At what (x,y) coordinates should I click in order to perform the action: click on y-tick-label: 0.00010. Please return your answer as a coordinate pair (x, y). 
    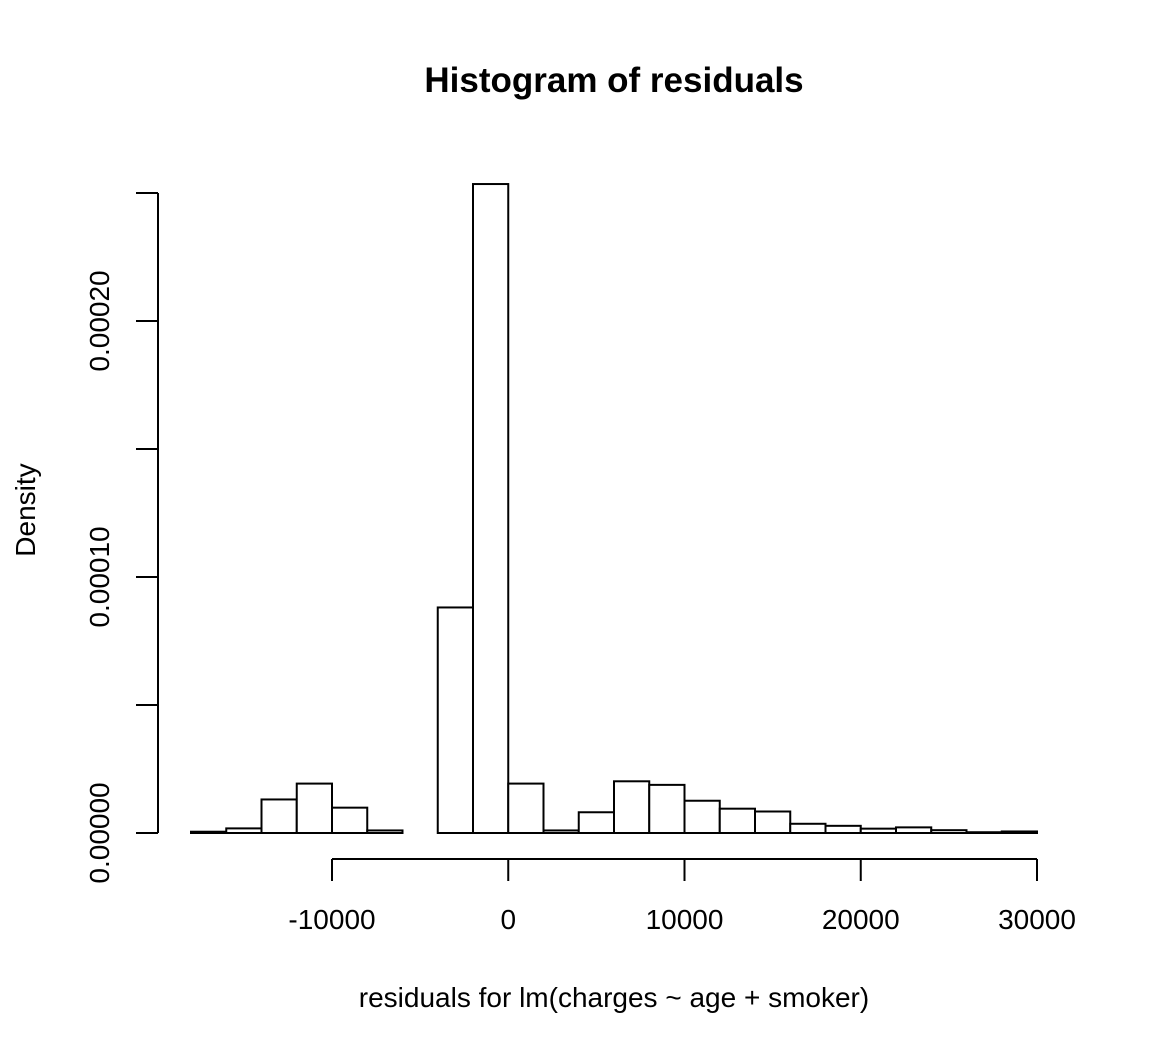
    Looking at the image, I should click on (99, 576).